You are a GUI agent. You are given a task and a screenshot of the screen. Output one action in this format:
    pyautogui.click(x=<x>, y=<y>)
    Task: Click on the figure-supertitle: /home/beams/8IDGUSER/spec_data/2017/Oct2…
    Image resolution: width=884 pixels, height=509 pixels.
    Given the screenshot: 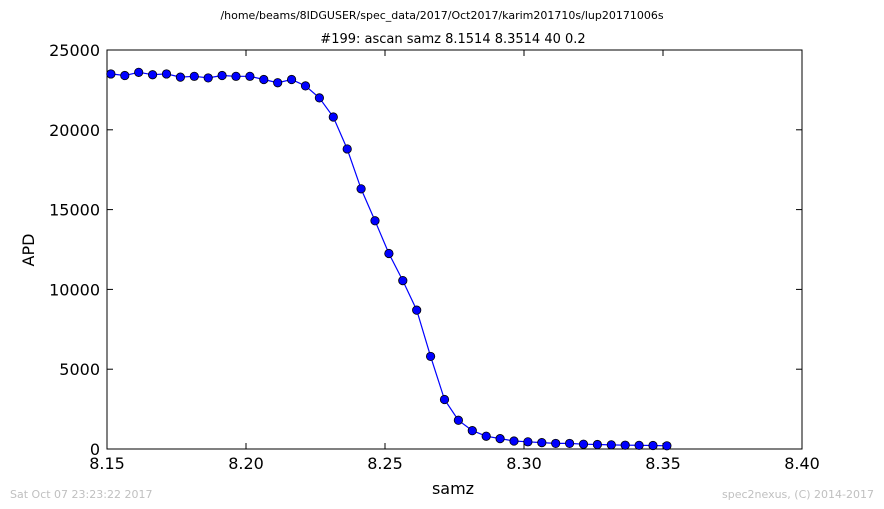 What is the action you would take?
    pyautogui.click(x=442, y=15)
    